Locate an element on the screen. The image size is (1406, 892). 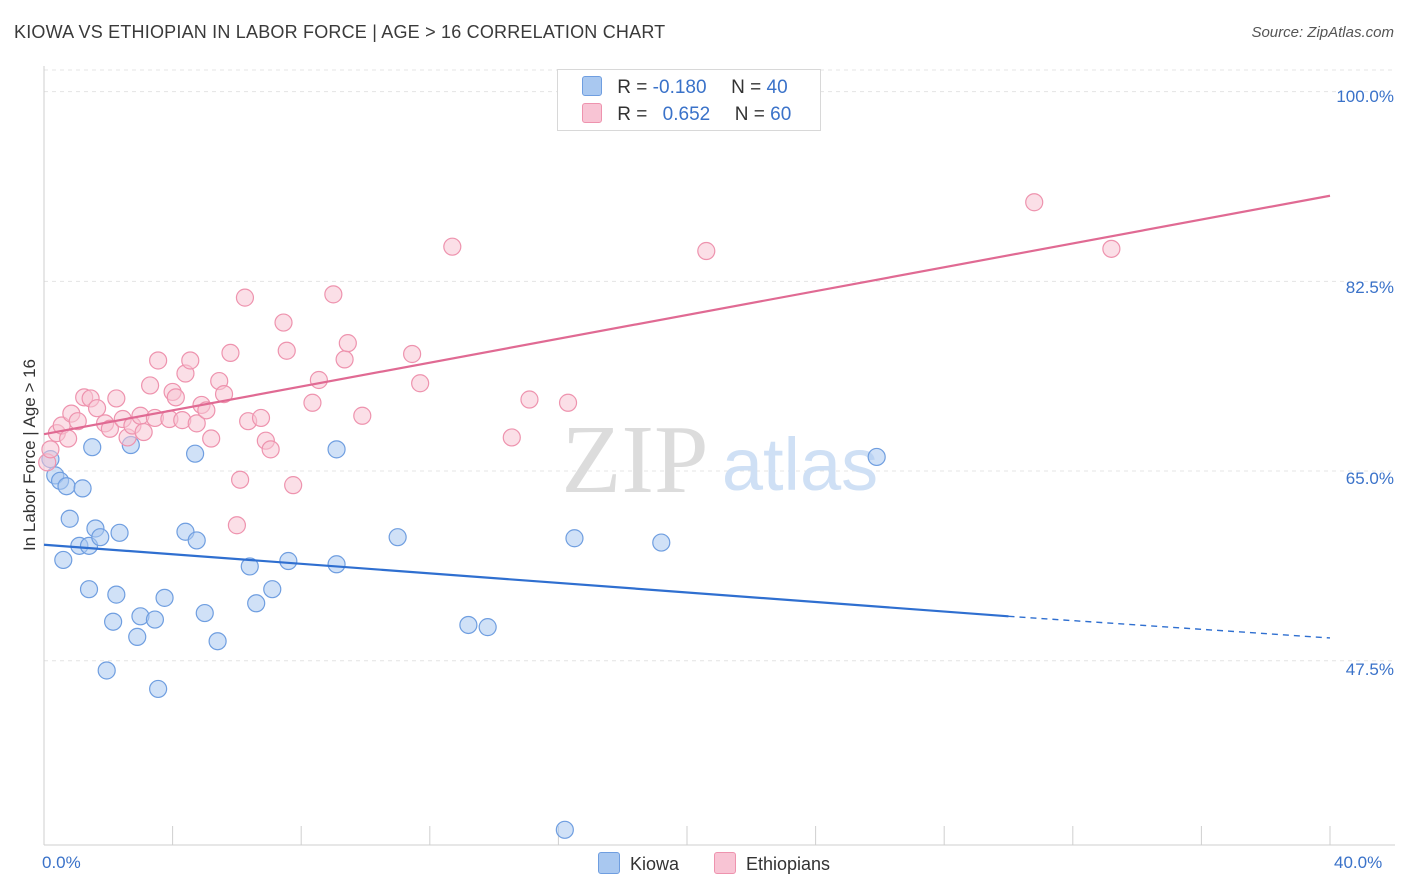
legend-row-kiowa: R = -0.180 N = 40 is located at coordinates (685, 87).